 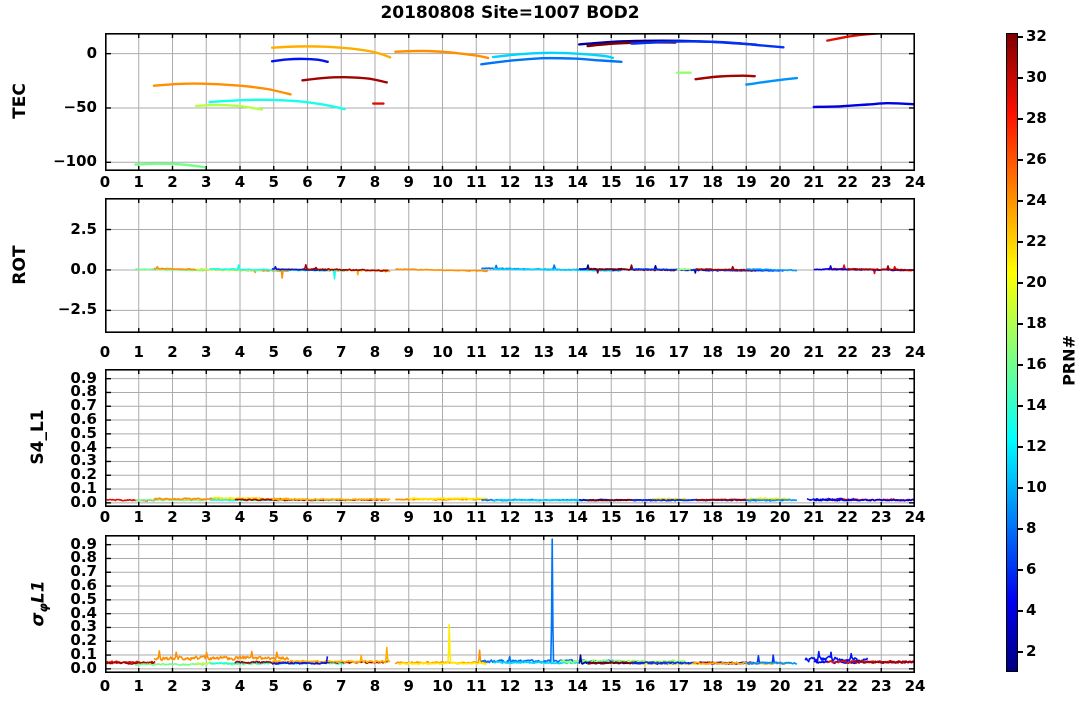 What do you see at coordinates (1031, 650) in the screenshot?
I see `colorbar-tick-label: 2` at bounding box center [1031, 650].